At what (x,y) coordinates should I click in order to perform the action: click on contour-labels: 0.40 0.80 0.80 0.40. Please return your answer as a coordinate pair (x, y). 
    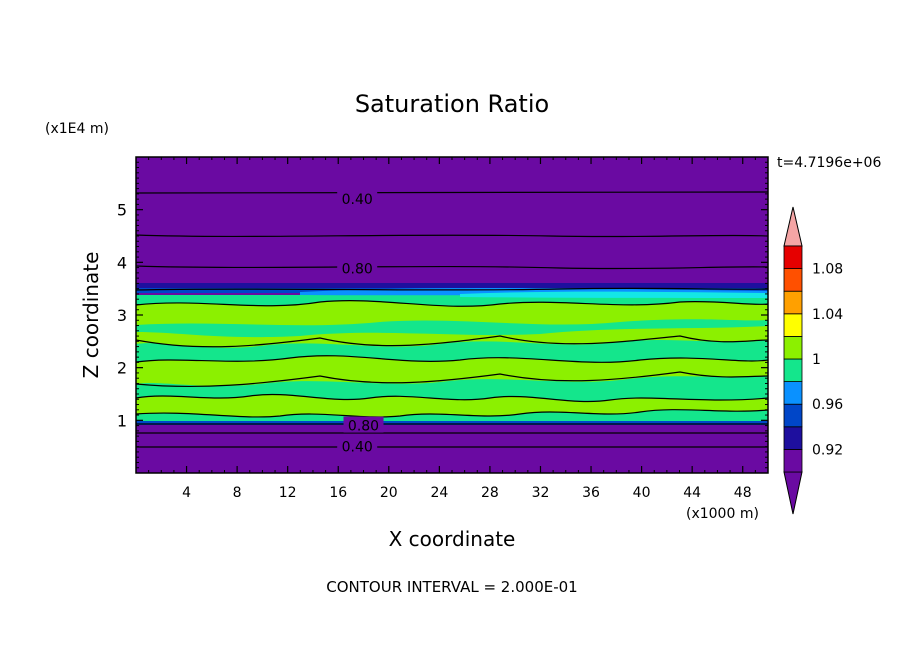
    Looking at the image, I should click on (360, 323).